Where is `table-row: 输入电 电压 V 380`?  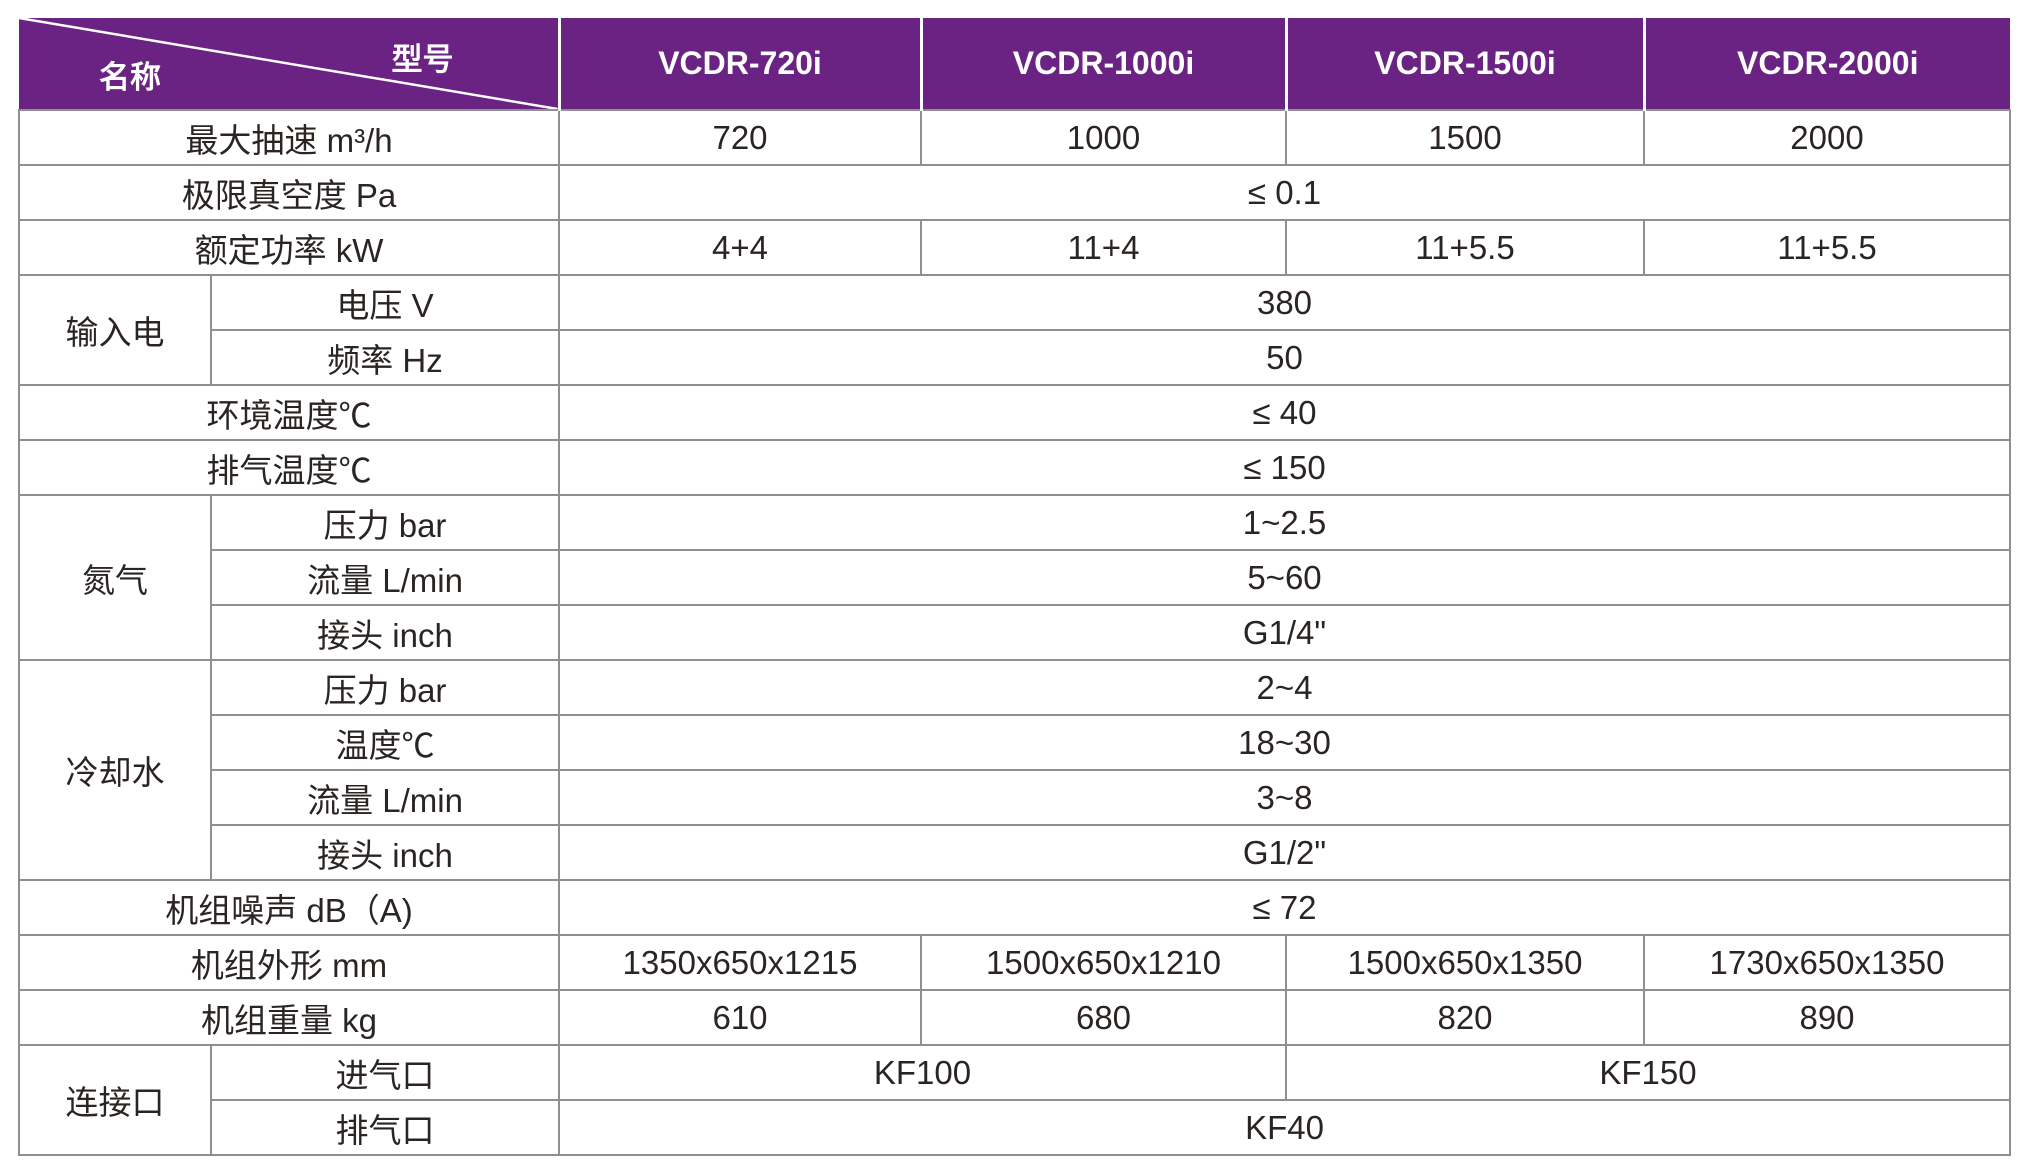
table-row: 输入电 电压 V 380 is located at coordinates (1014, 330).